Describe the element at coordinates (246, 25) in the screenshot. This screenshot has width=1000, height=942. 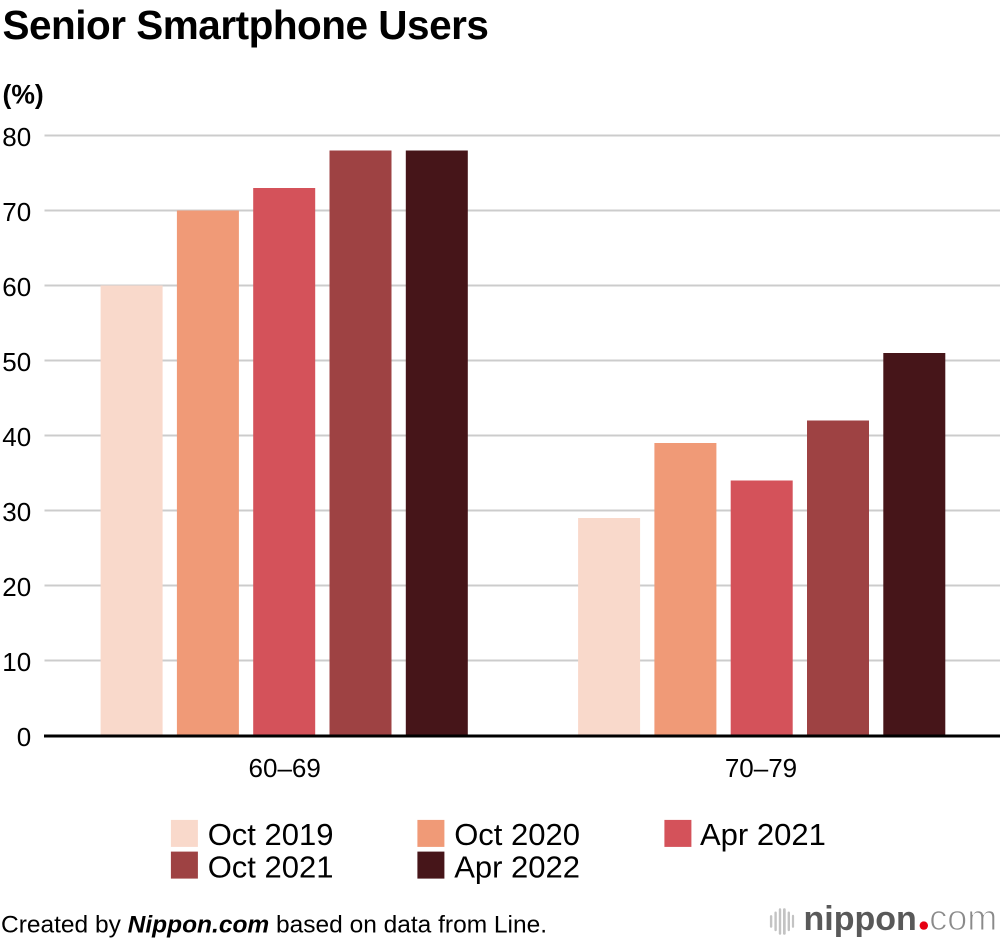
I see `svg-text: Senior Smartphone Users` at that location.